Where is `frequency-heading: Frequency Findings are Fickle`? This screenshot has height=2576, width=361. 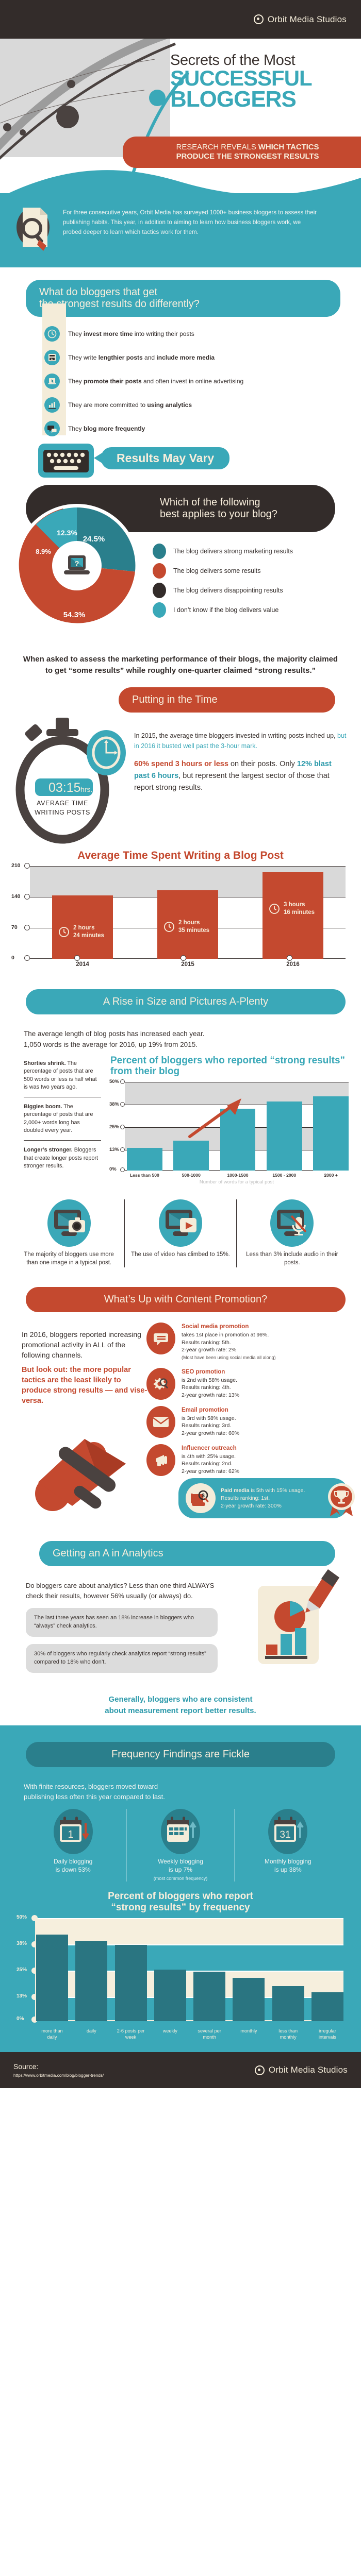 frequency-heading: Frequency Findings are Fickle is located at coordinates (180, 1755).